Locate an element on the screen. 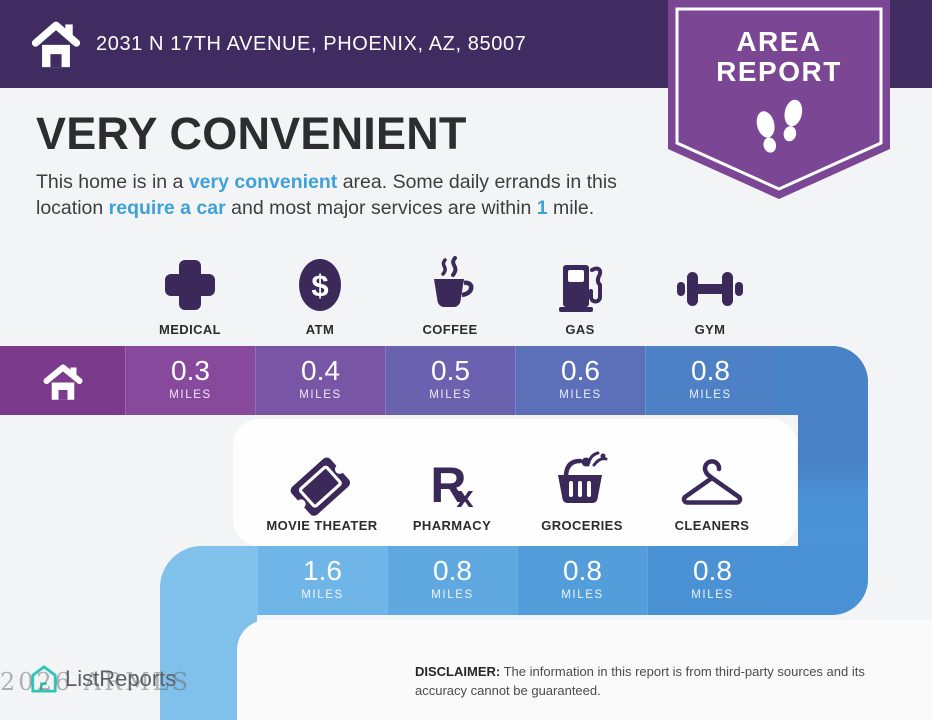 The width and height of the screenshot is (932, 720). desc-highlight-very-convenient: very convenient is located at coordinates (263, 182).